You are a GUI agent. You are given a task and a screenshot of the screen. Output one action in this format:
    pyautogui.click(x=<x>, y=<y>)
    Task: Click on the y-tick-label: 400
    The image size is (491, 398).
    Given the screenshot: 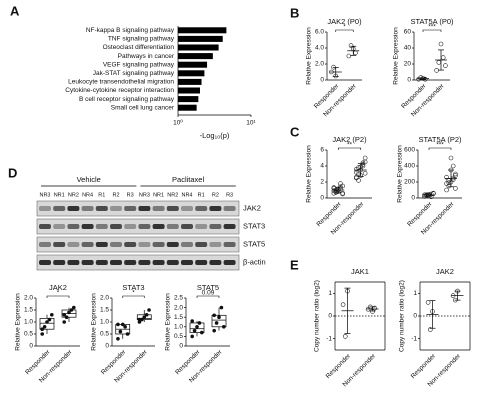 What is the action you would take?
    pyautogui.click(x=409, y=166)
    